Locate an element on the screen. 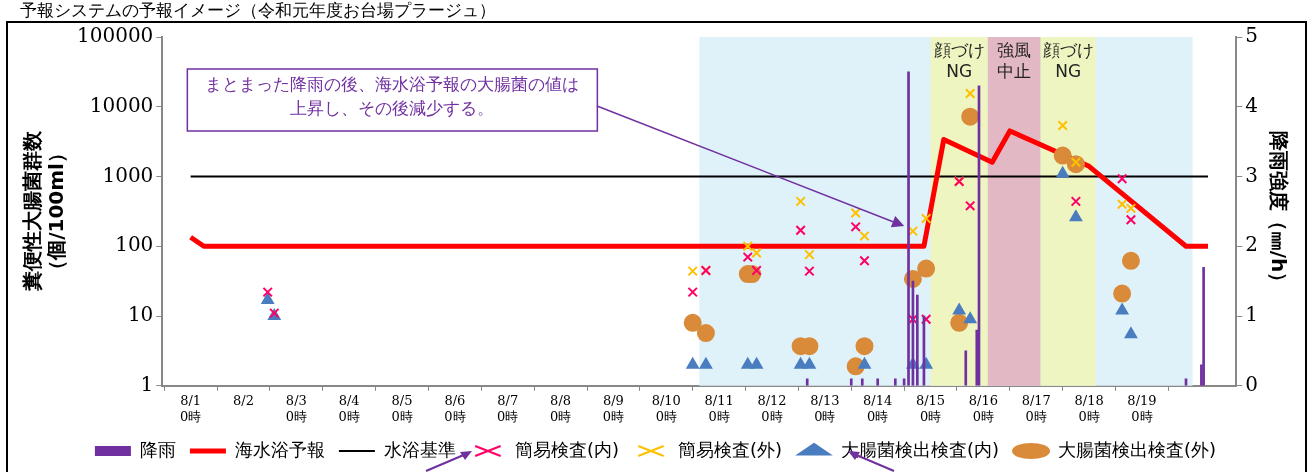  y2-tick-label: 5 is located at coordinates (1252, 35).